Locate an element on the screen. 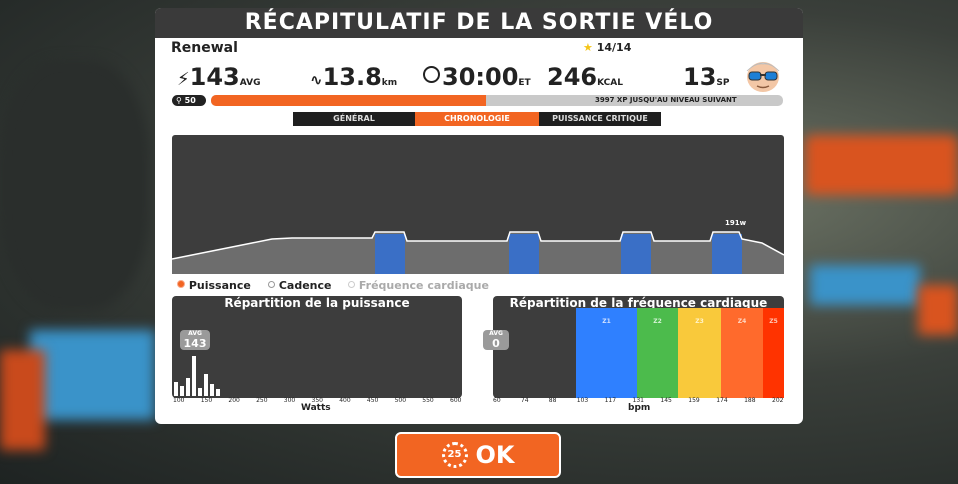  power-radio-icon is located at coordinates (181, 284).